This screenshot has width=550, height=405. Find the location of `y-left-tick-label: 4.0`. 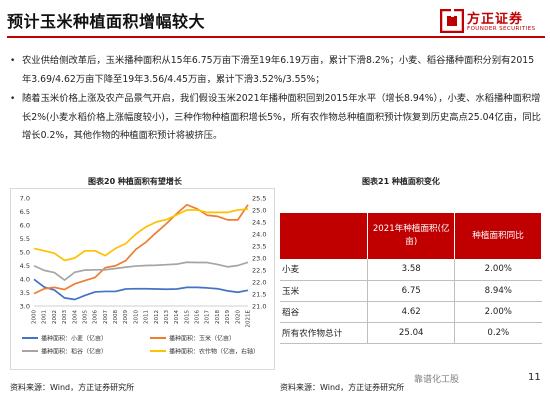

y-left-tick-label: 4.0 is located at coordinates (25, 280).